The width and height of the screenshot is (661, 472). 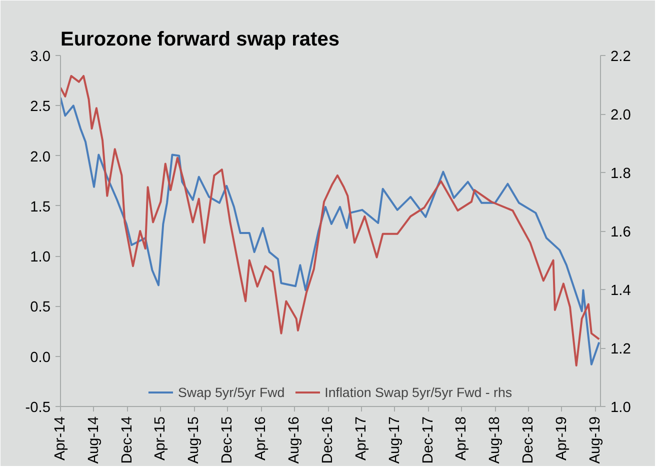 What do you see at coordinates (528, 440) in the screenshot?
I see `x-tick-label: Dec-18` at bounding box center [528, 440].